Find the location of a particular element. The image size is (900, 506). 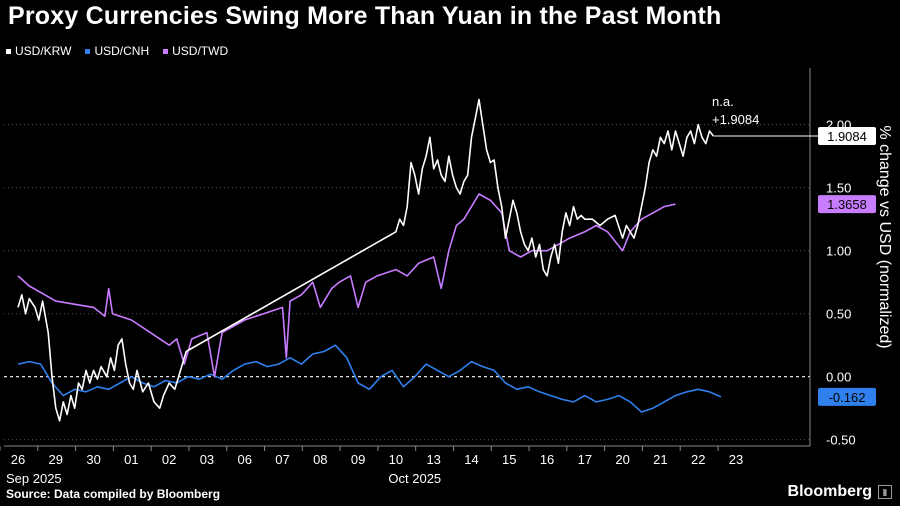

x-tick-label: 21 is located at coordinates (660, 459).